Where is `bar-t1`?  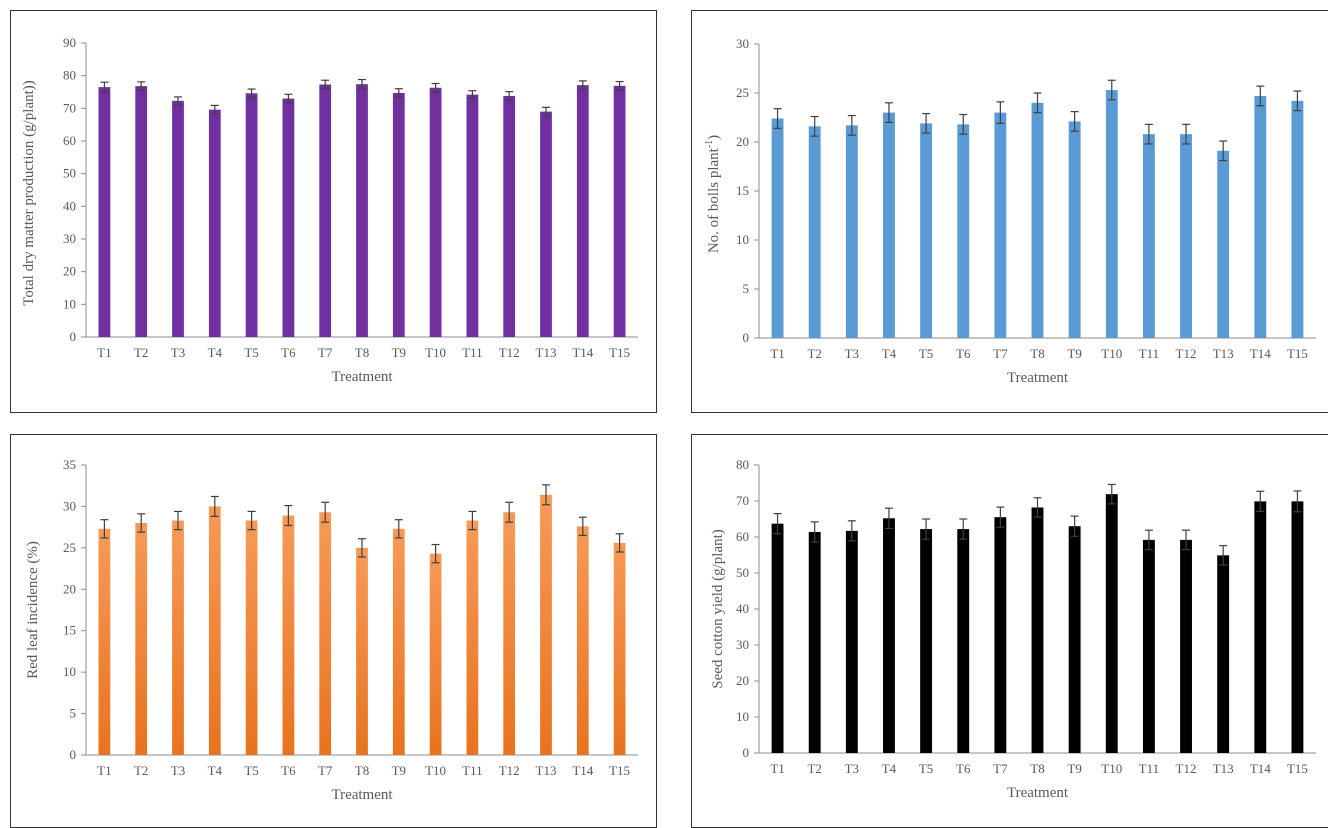 bar-t1 is located at coordinates (104, 212).